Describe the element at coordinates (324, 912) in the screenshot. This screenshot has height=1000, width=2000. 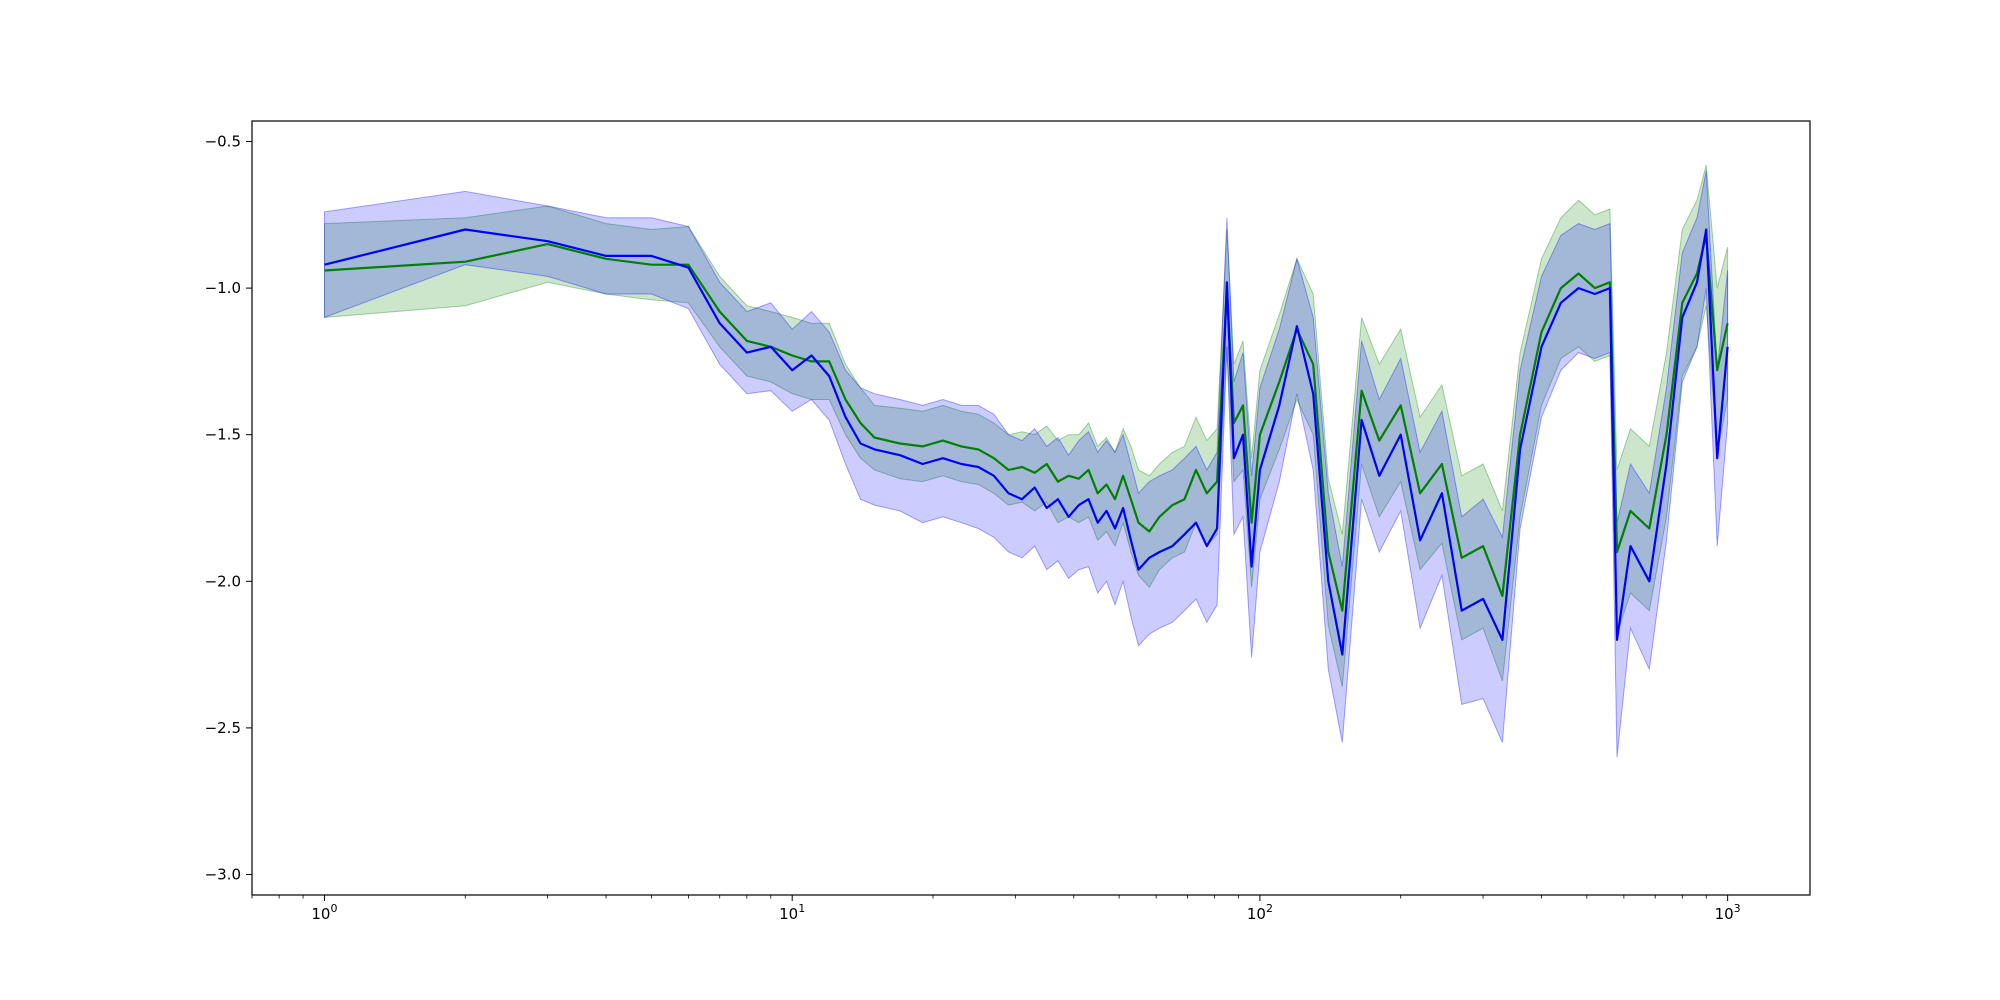
I see `x-tick-label: 10⁰` at that location.